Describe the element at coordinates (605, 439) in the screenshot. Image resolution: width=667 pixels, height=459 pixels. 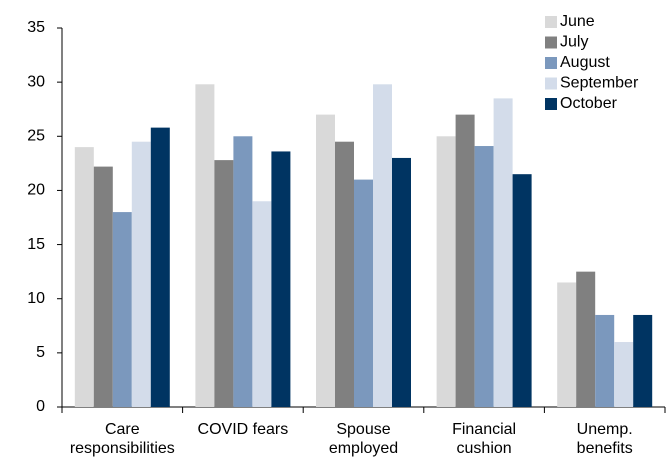
I see `x-tick-label: Unemp. benefits` at that location.